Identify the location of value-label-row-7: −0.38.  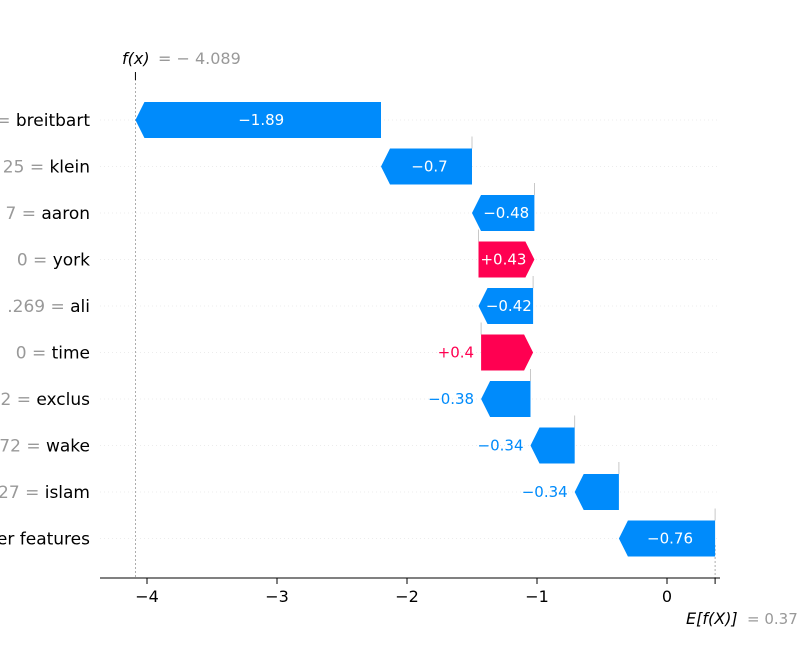
(451, 399).